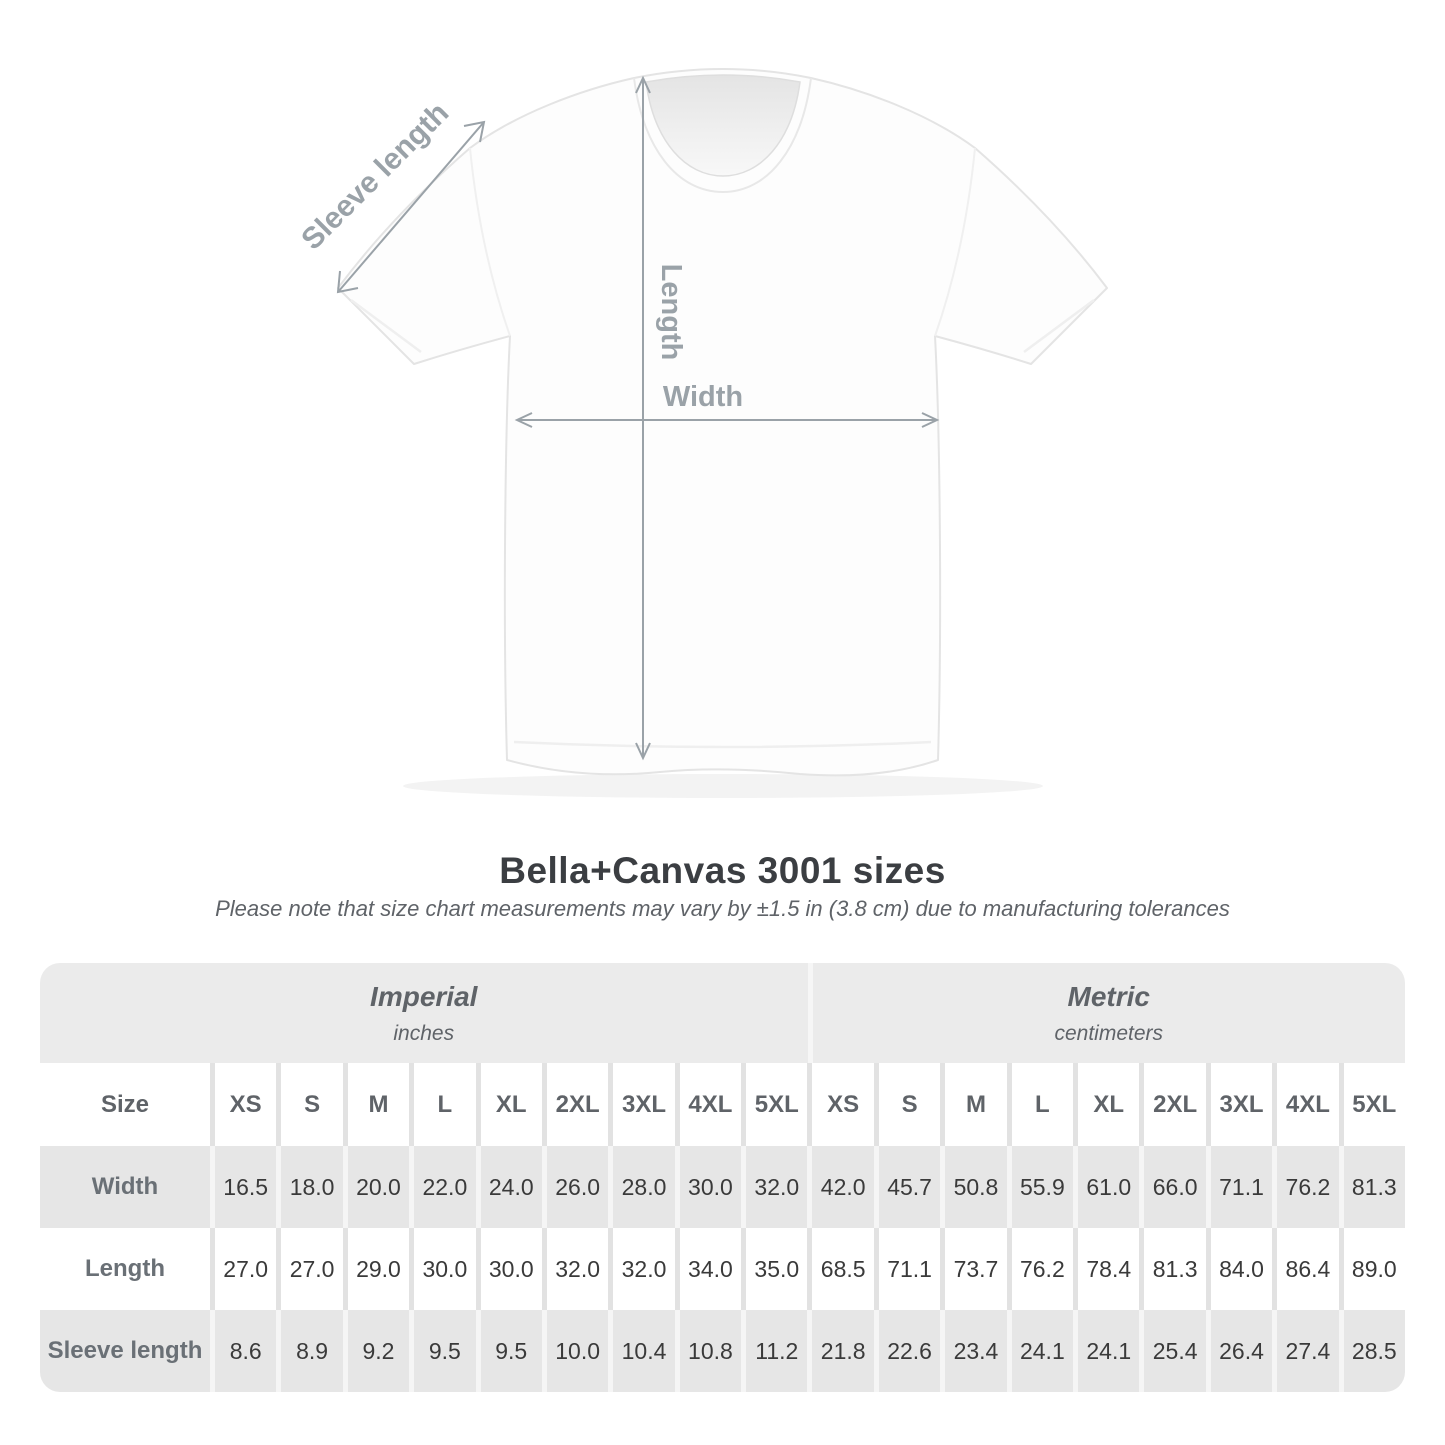 The width and height of the screenshot is (1445, 1445). I want to click on value-cell: 35.0, so click(774, 1269).